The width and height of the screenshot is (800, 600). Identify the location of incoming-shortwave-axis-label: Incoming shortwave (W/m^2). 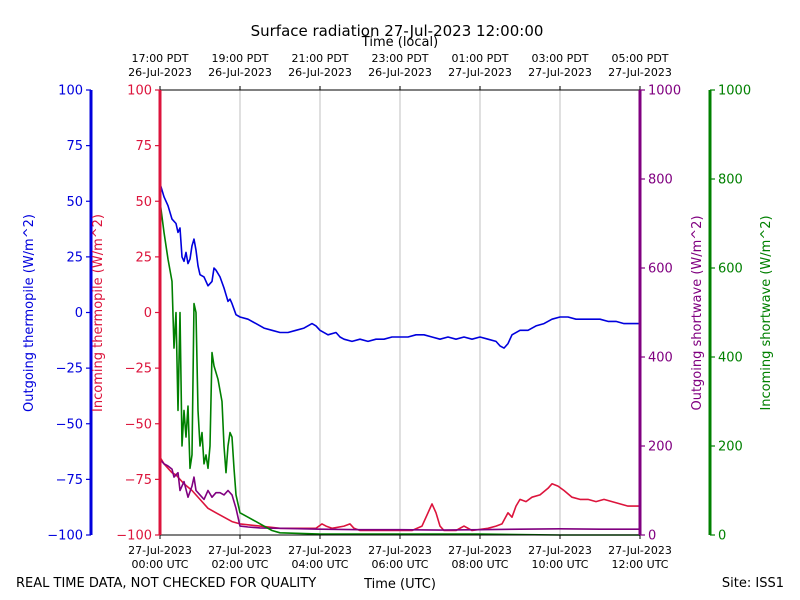
(766, 312).